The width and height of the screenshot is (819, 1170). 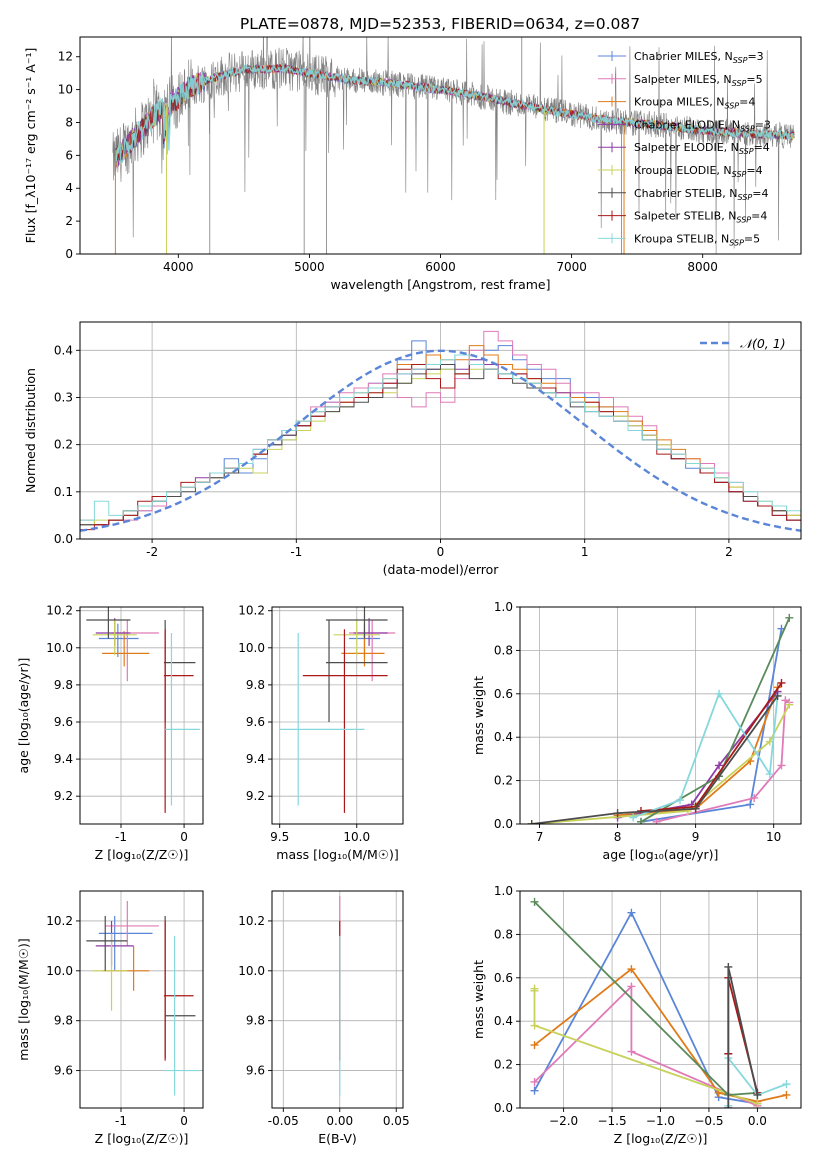 What do you see at coordinates (696, 837) in the screenshot?
I see `x-tick-label: 9` at bounding box center [696, 837].